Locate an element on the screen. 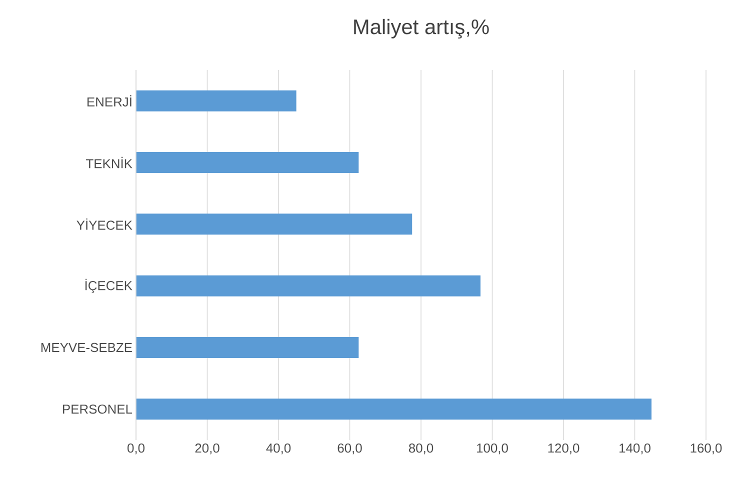 This screenshot has height=500, width=750. y-tick-label: ENERJİ is located at coordinates (109, 101).